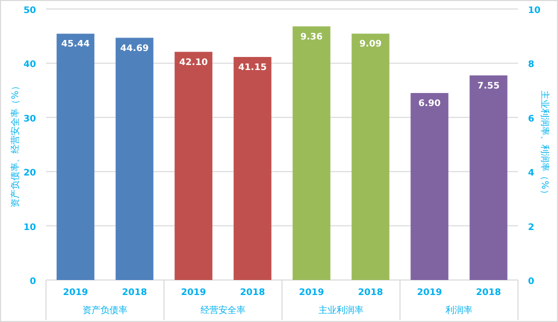 This screenshot has height=322, width=558. Describe the element at coordinates (252, 67) in the screenshot. I see `data-label: 41.15` at that location.